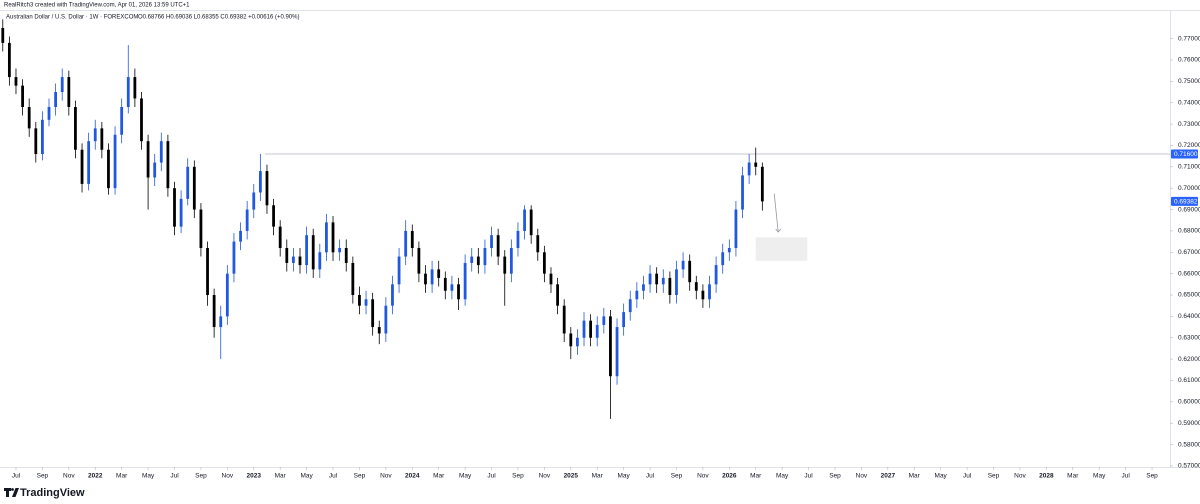 Image resolution: width=1200 pixels, height=504 pixels. I want to click on x-tick-label: 2027, so click(888, 476).